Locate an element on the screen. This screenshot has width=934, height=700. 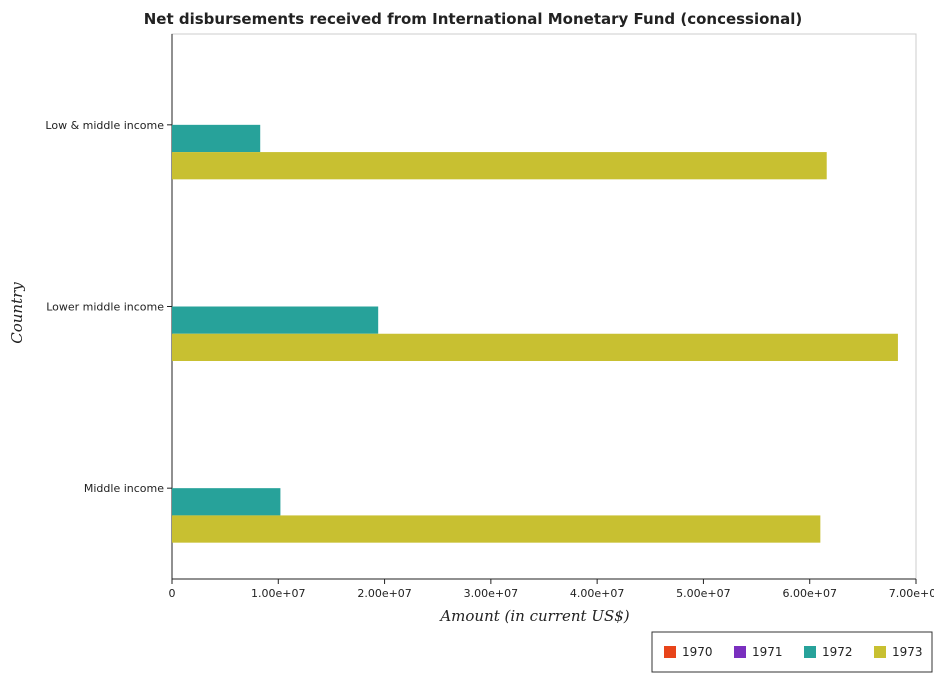
x-tick-label: 1.00e+07 is located at coordinates (278, 593).